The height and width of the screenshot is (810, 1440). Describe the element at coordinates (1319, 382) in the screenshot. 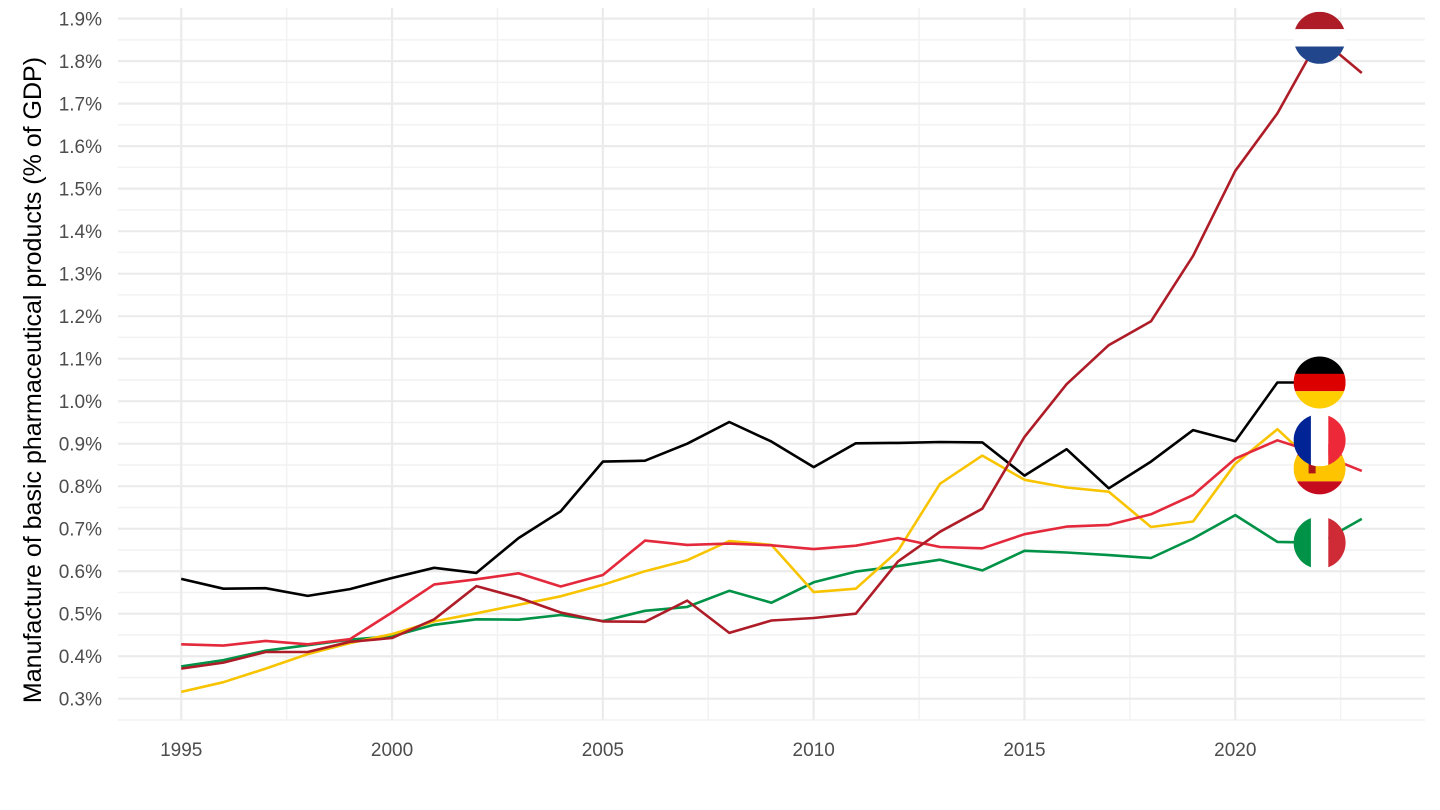

I see `germany-flag-icon` at that location.